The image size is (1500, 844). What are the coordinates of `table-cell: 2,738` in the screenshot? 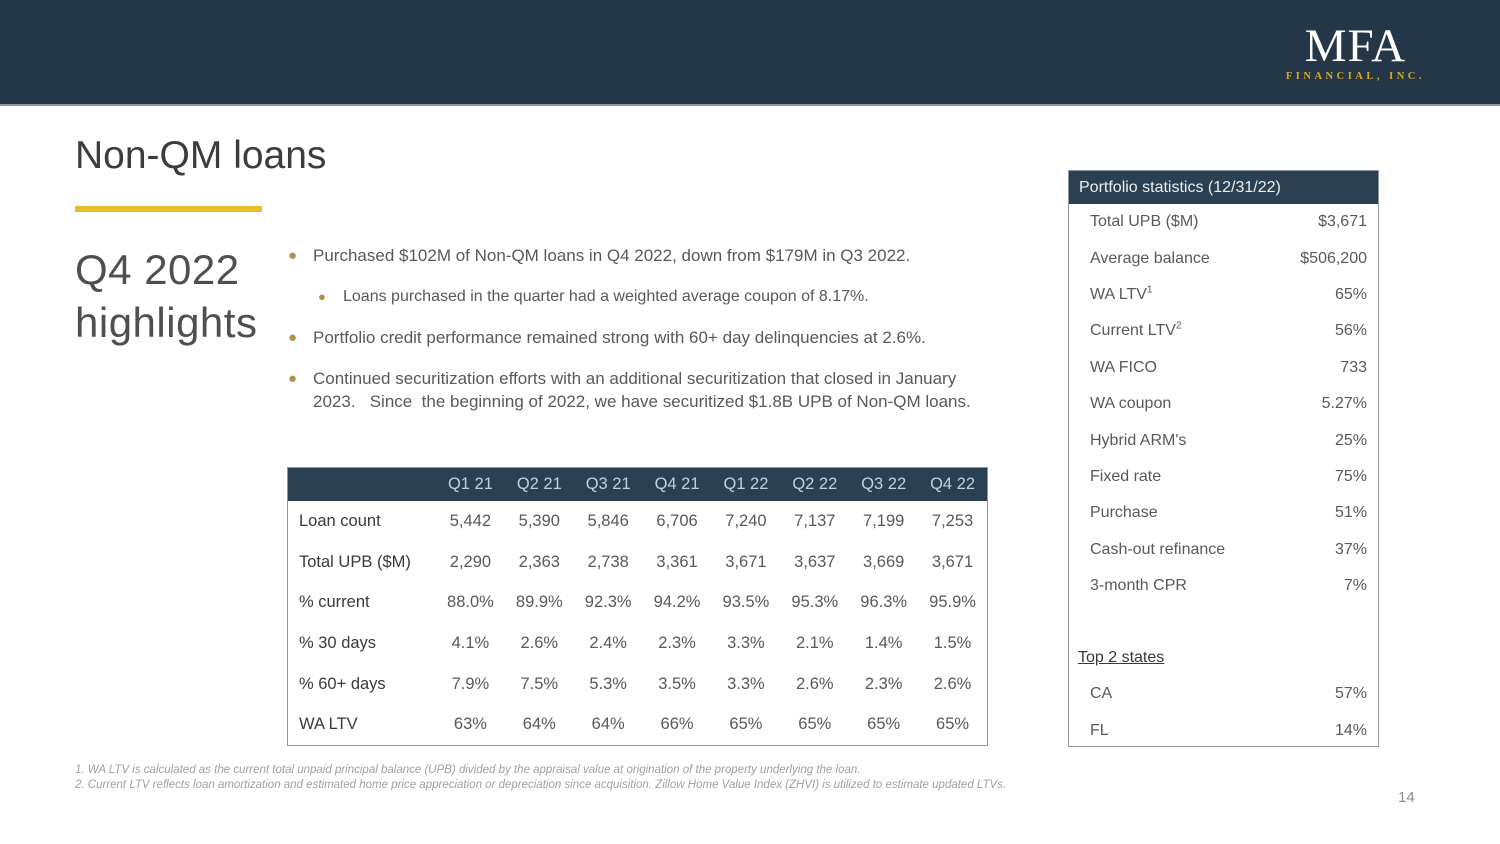 It's located at (608, 561).